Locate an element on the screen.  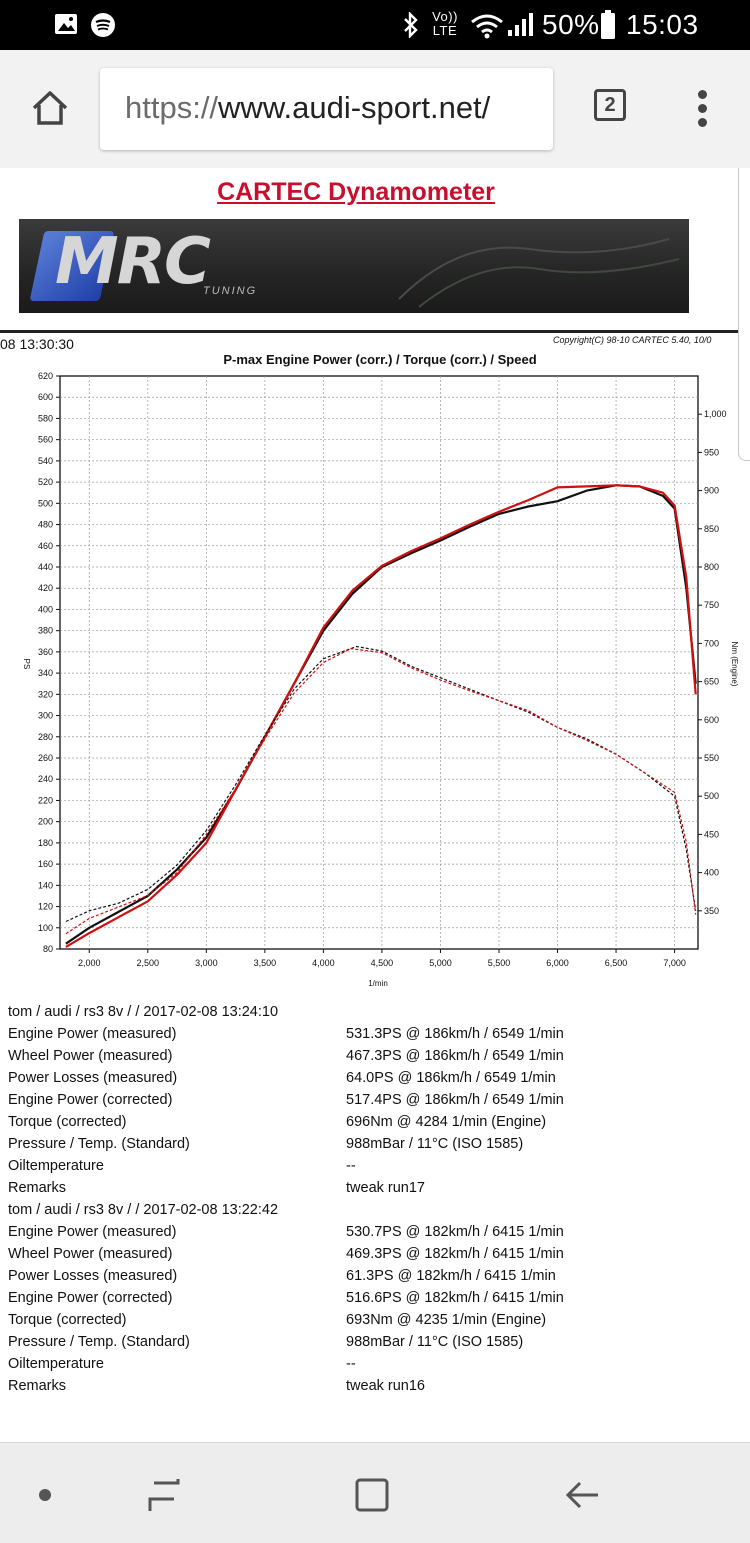
banner-sub: TUNING is located at coordinates (230, 291).